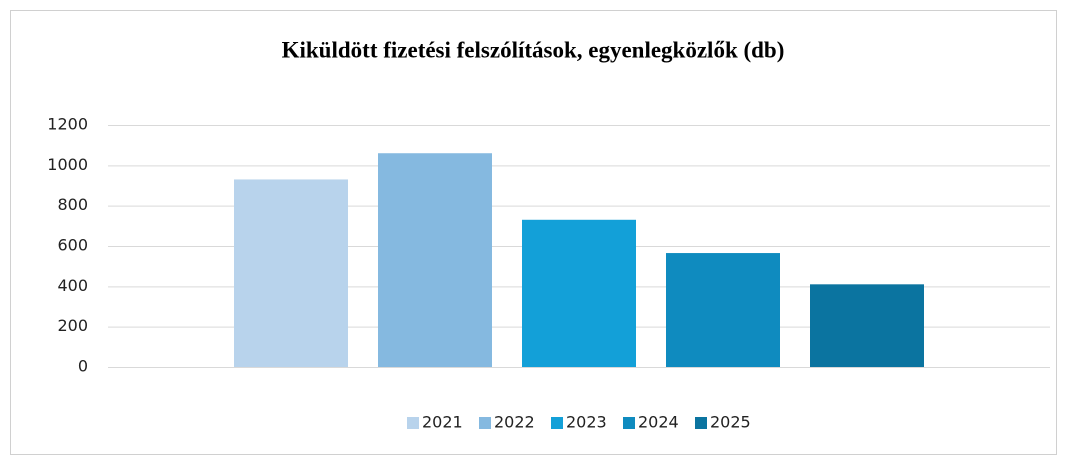 The width and height of the screenshot is (1067, 456). I want to click on legend-label: 2024, so click(658, 422).